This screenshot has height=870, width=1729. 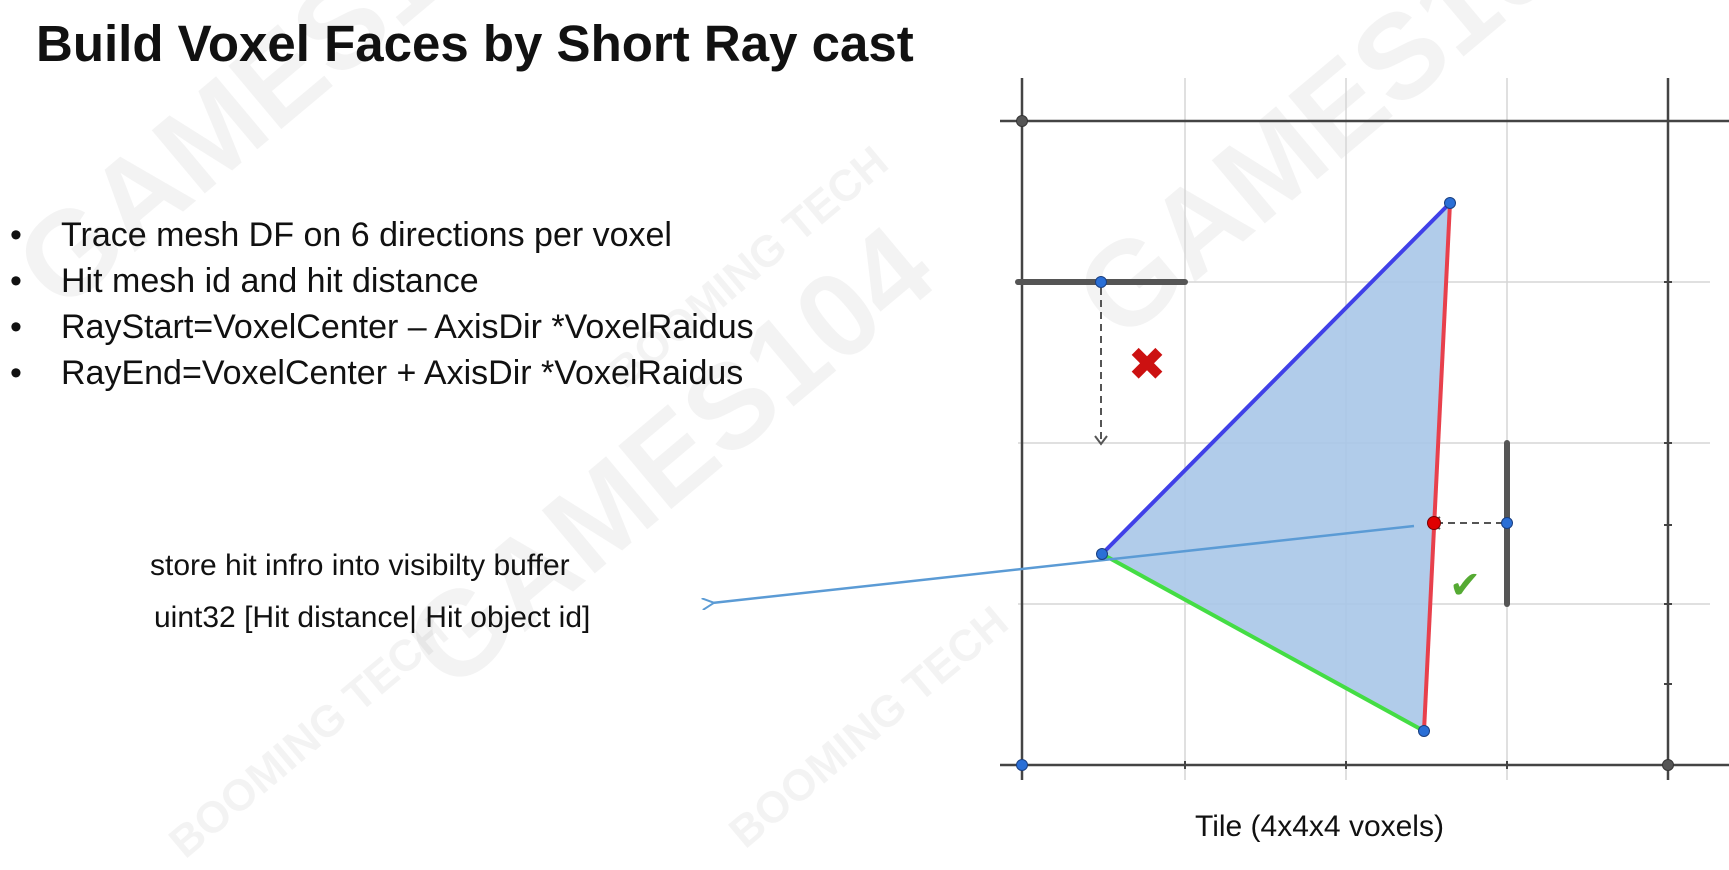 What do you see at coordinates (1465, 585) in the screenshot?
I see `hit-mark-icon: ✔` at bounding box center [1465, 585].